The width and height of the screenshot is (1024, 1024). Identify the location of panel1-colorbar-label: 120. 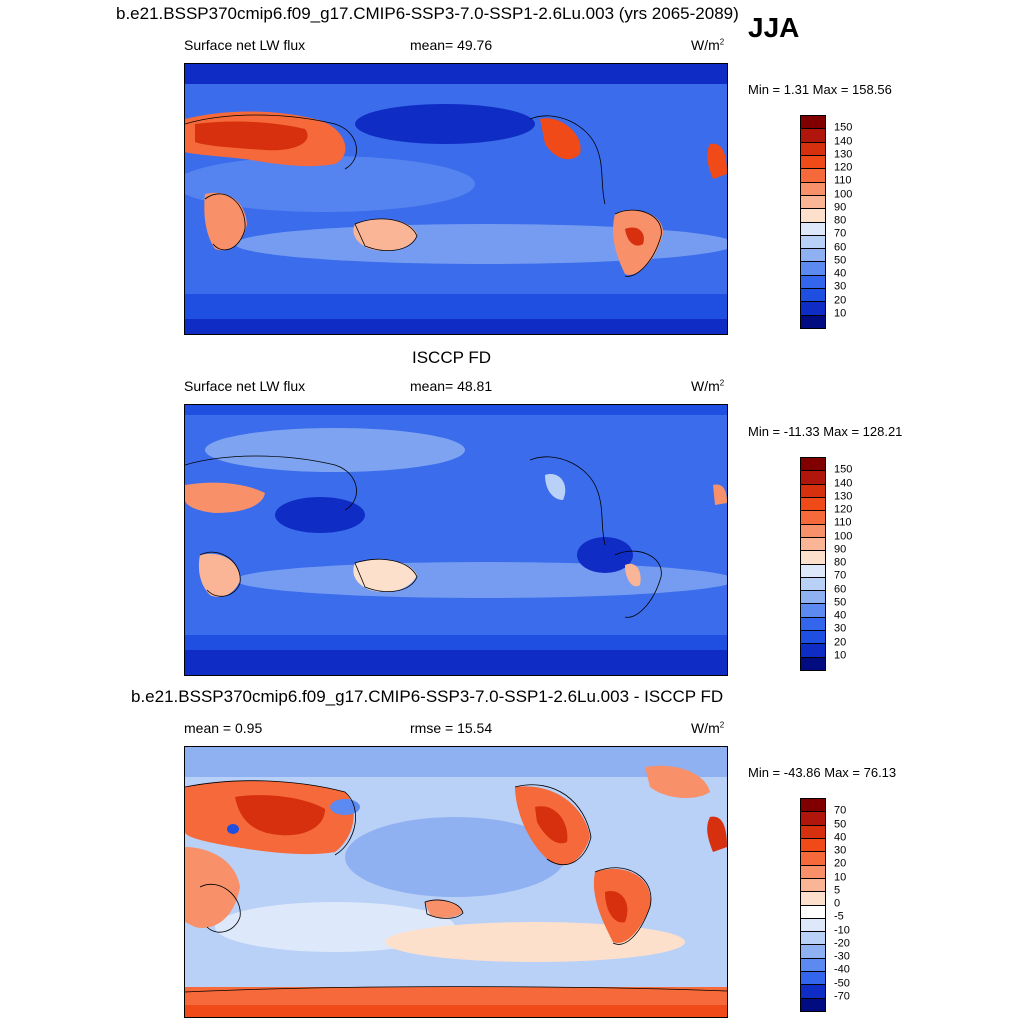
(843, 167).